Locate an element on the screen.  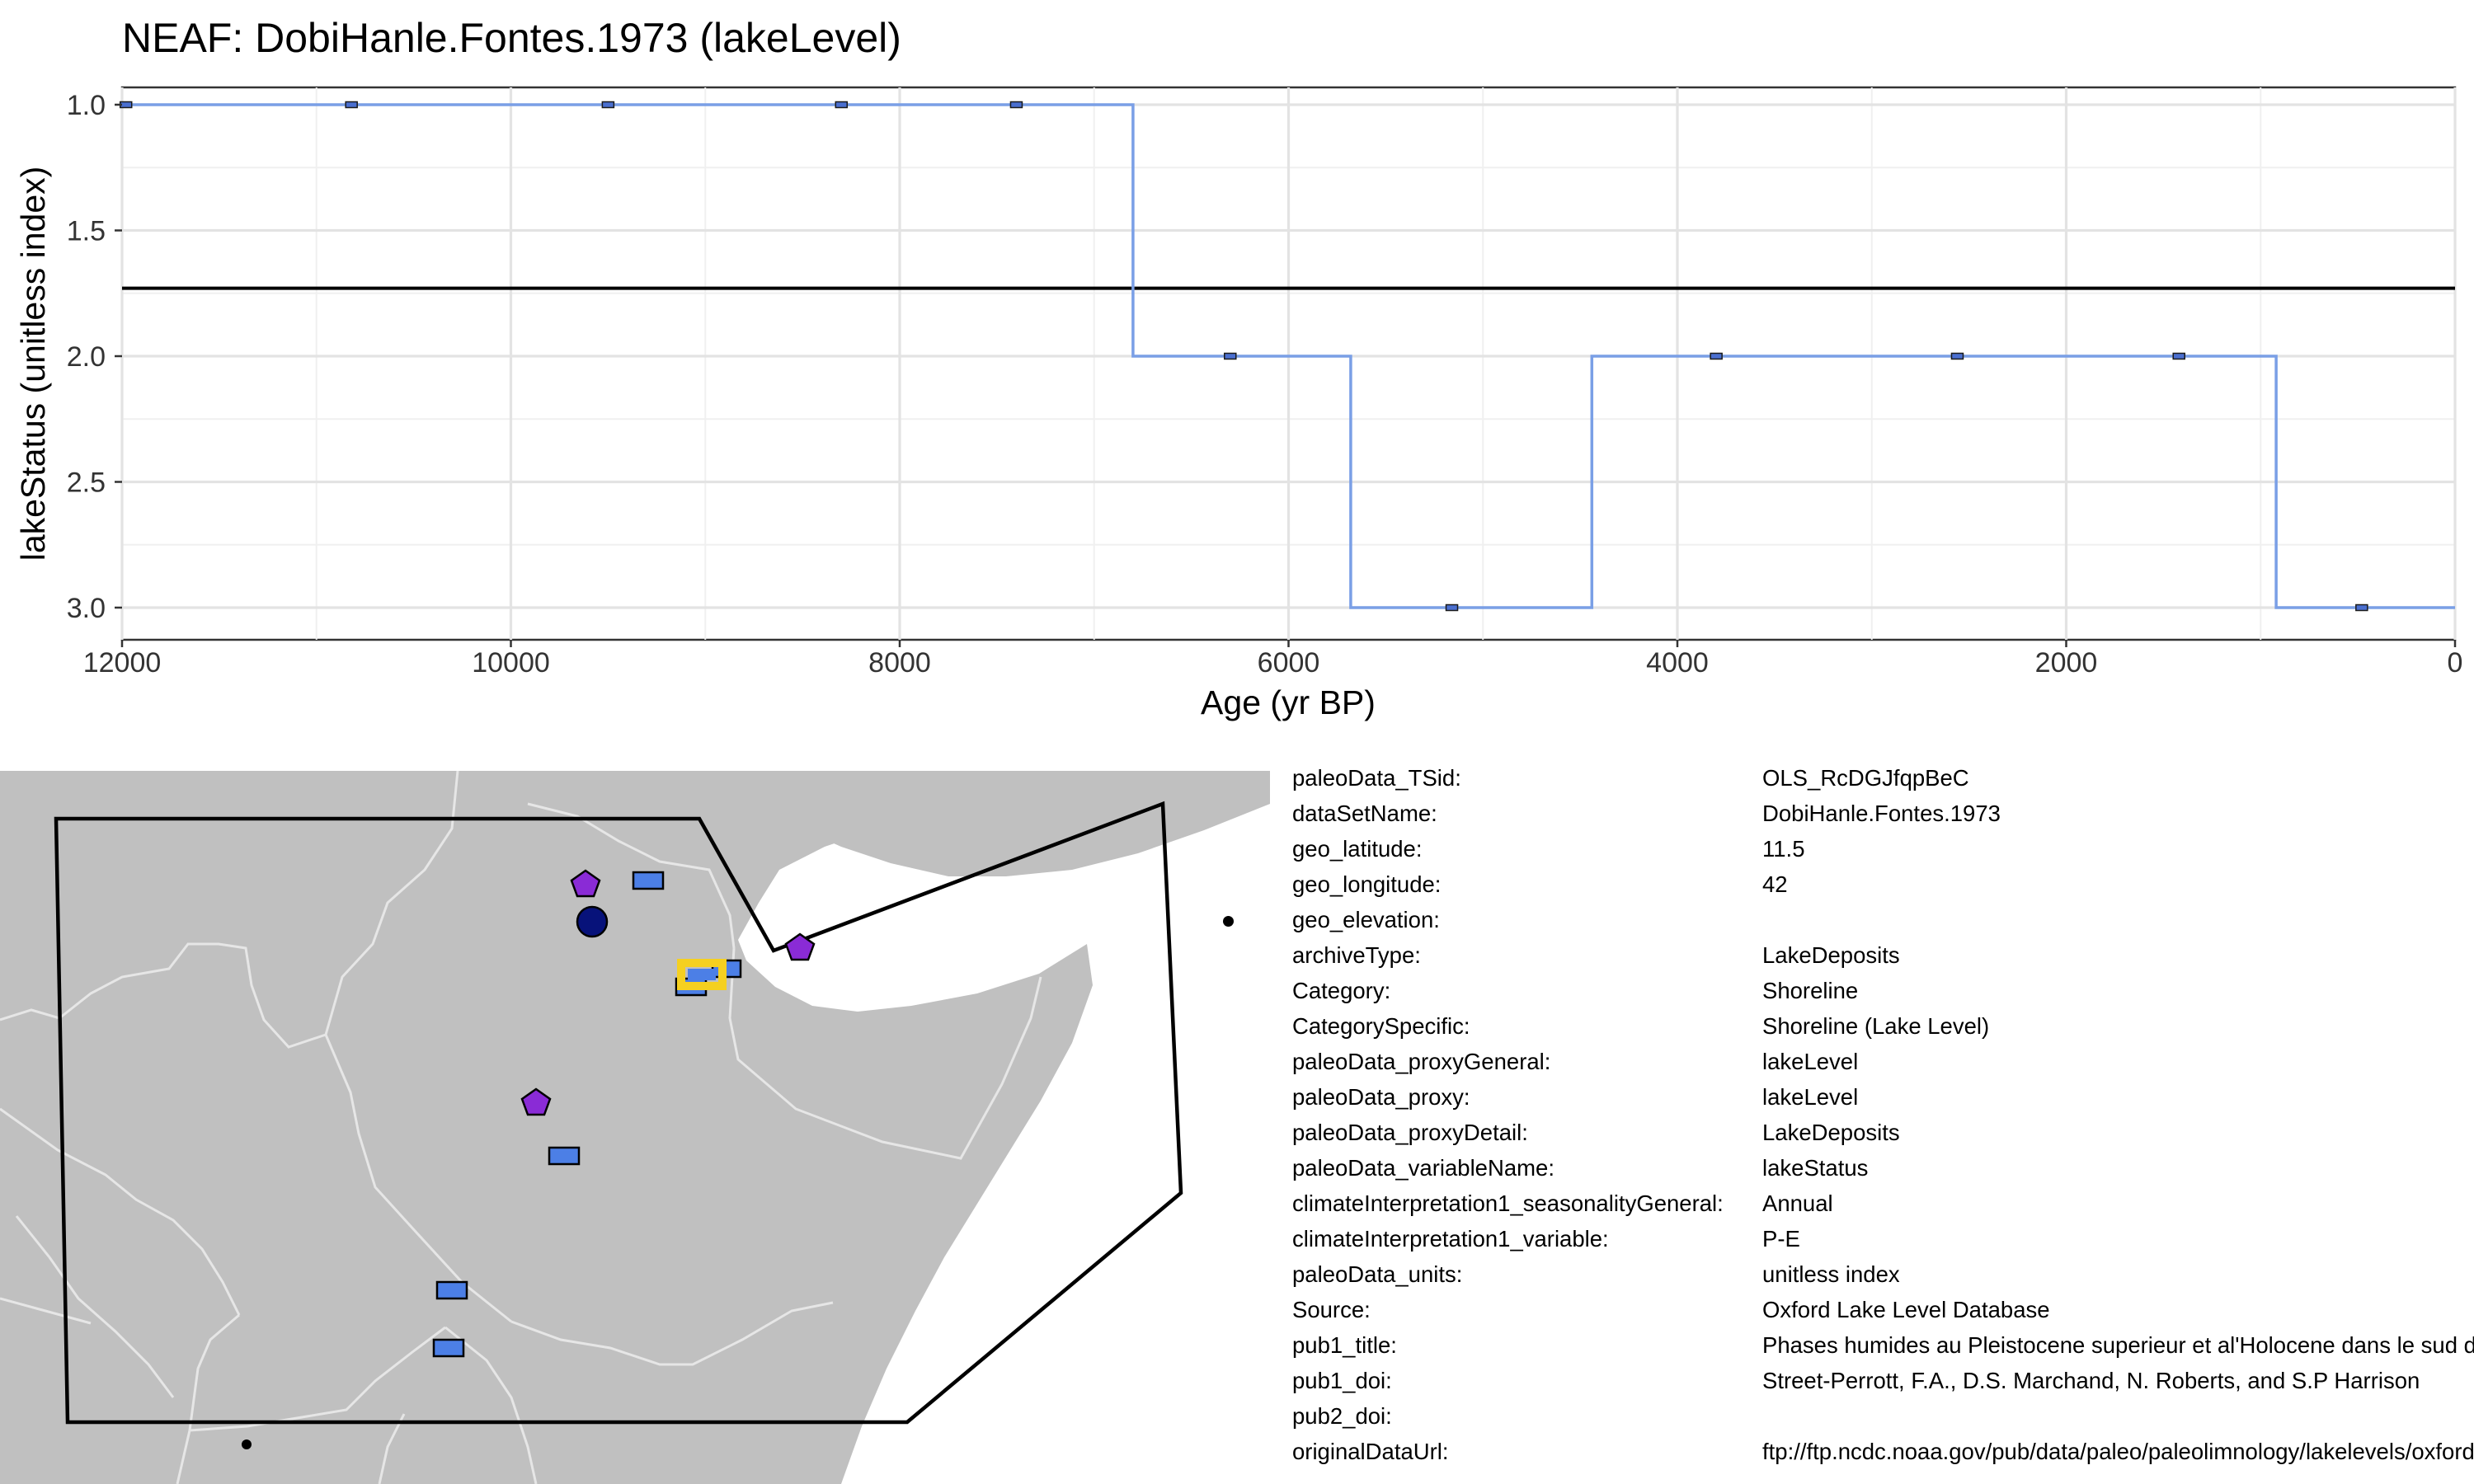
point-marker is located at coordinates (247, 1444).